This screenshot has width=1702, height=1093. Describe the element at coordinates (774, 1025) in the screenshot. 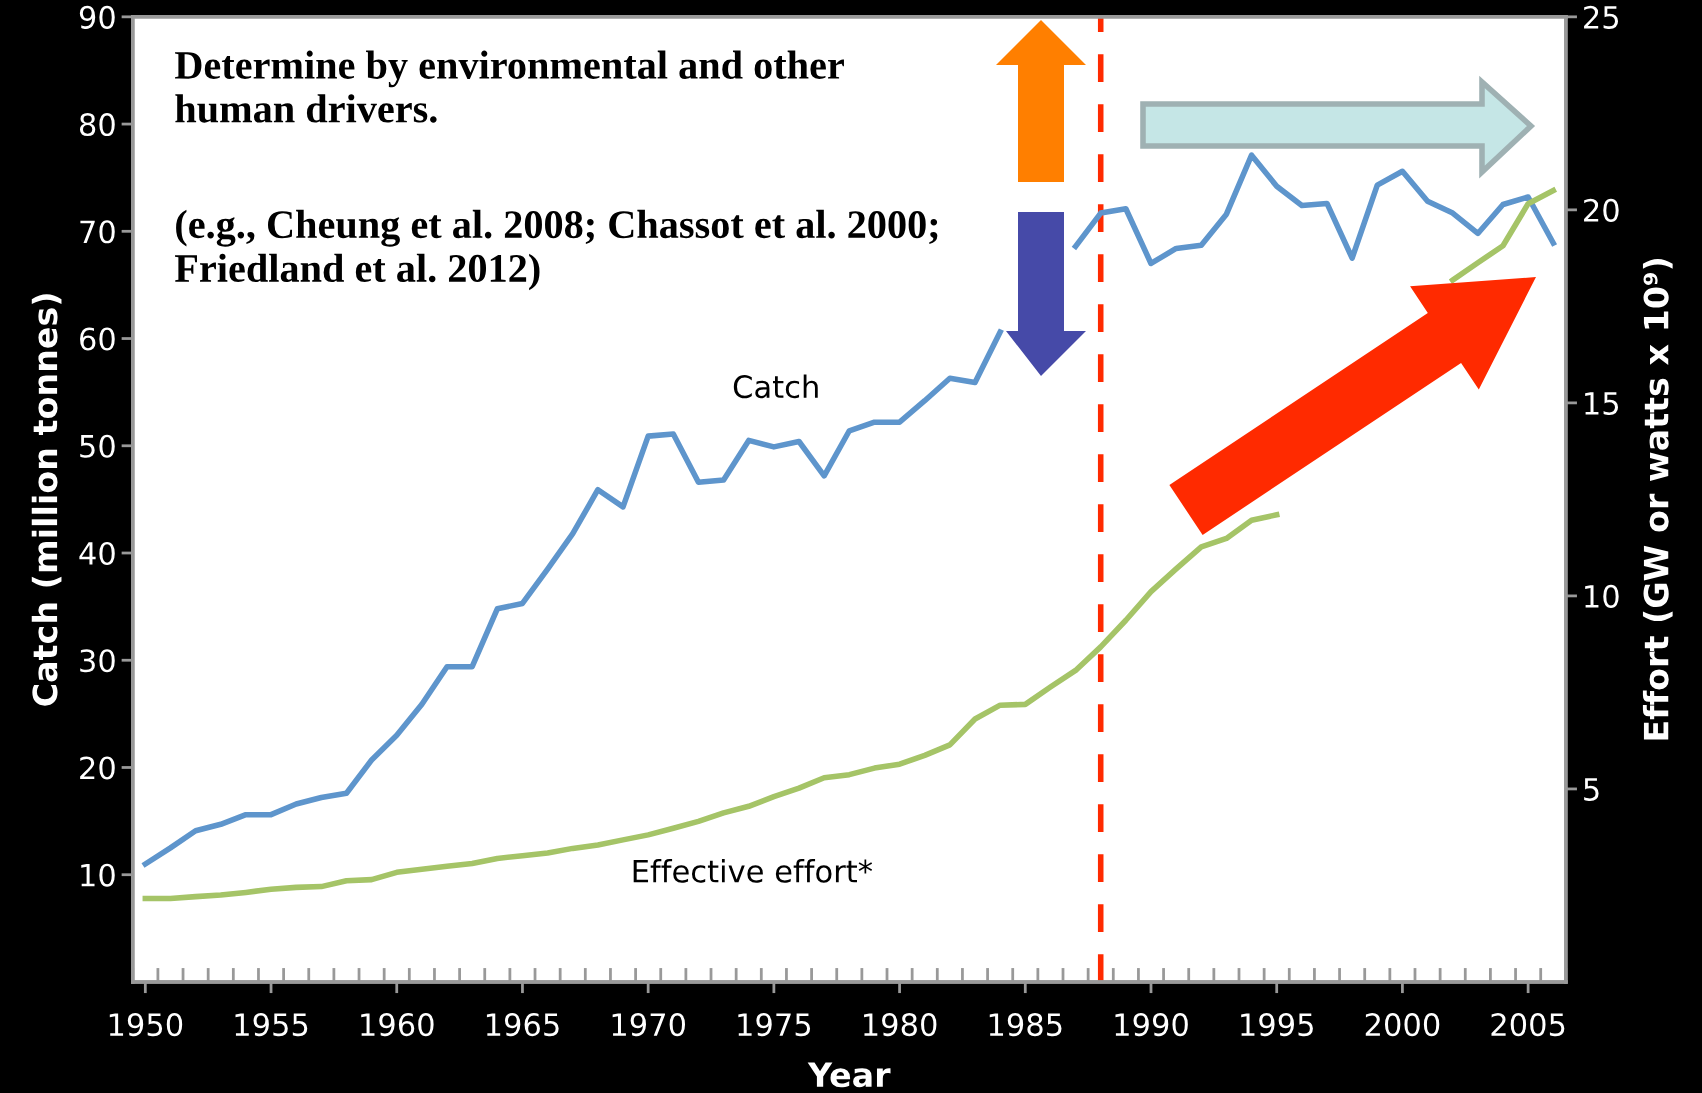

I see `x-tick-label: 1975` at that location.